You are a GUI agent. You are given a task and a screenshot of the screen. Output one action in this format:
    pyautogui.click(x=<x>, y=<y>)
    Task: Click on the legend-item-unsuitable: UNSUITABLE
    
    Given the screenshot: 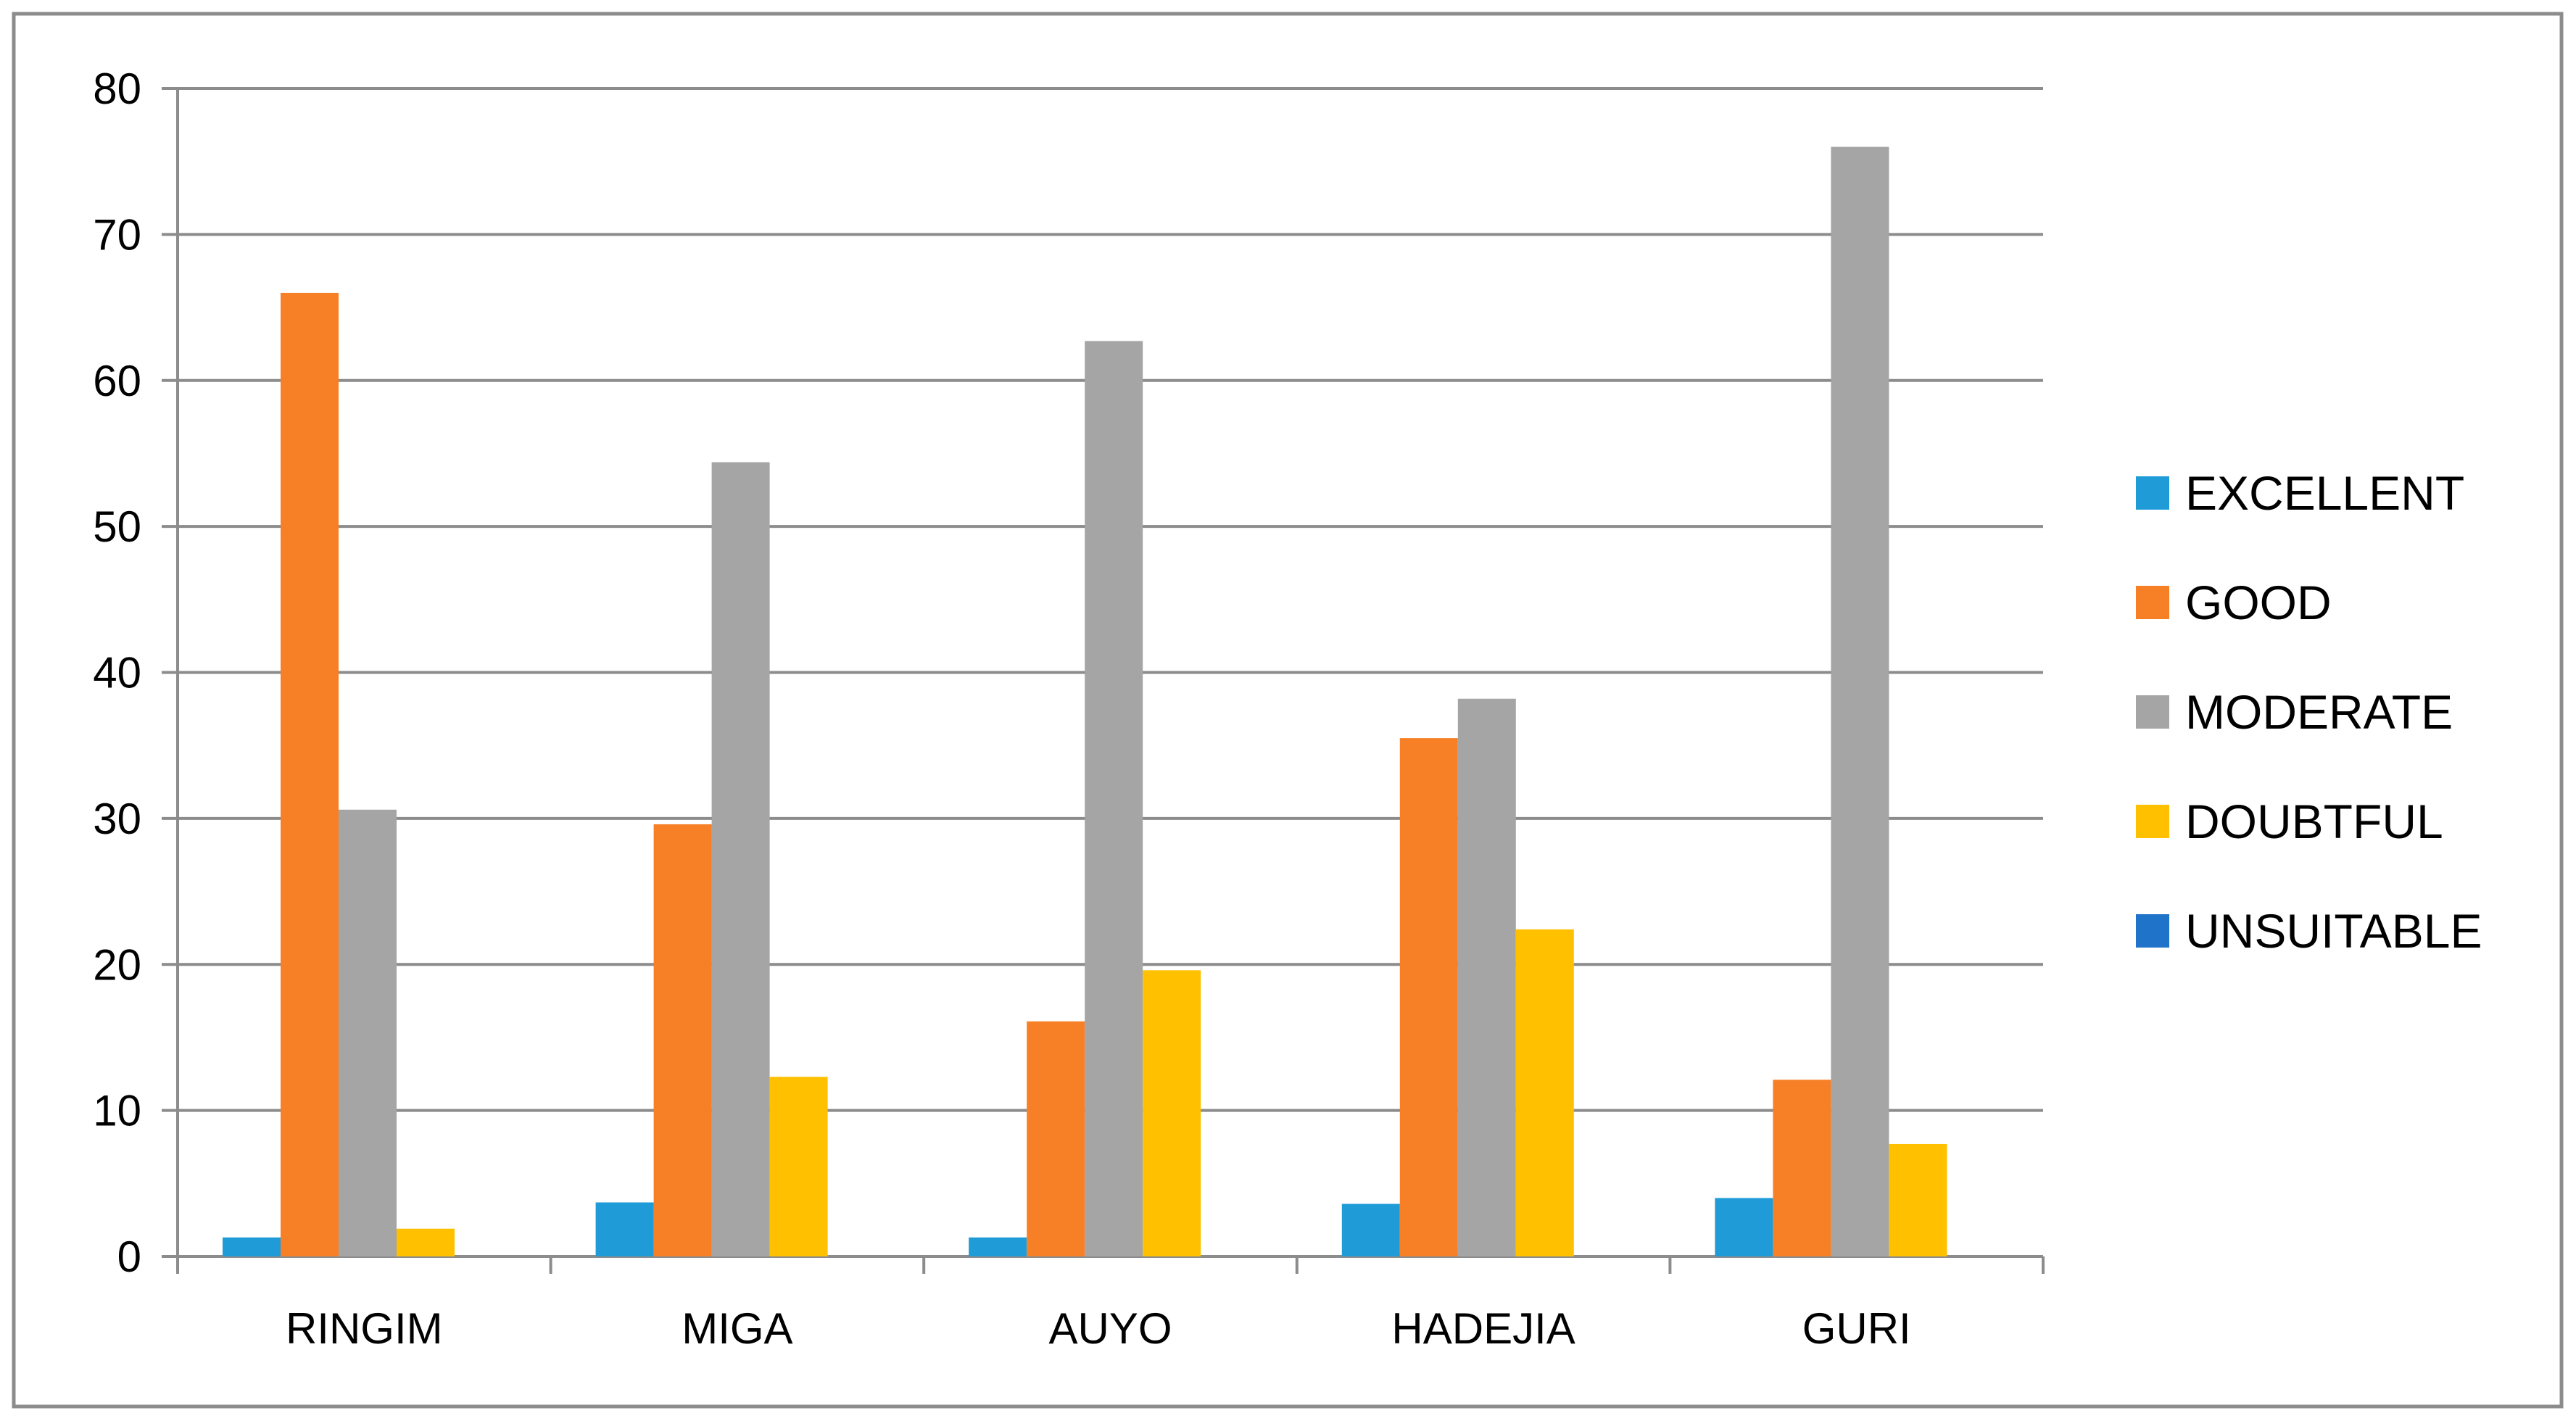 What is the action you would take?
    pyautogui.click(x=2309, y=931)
    